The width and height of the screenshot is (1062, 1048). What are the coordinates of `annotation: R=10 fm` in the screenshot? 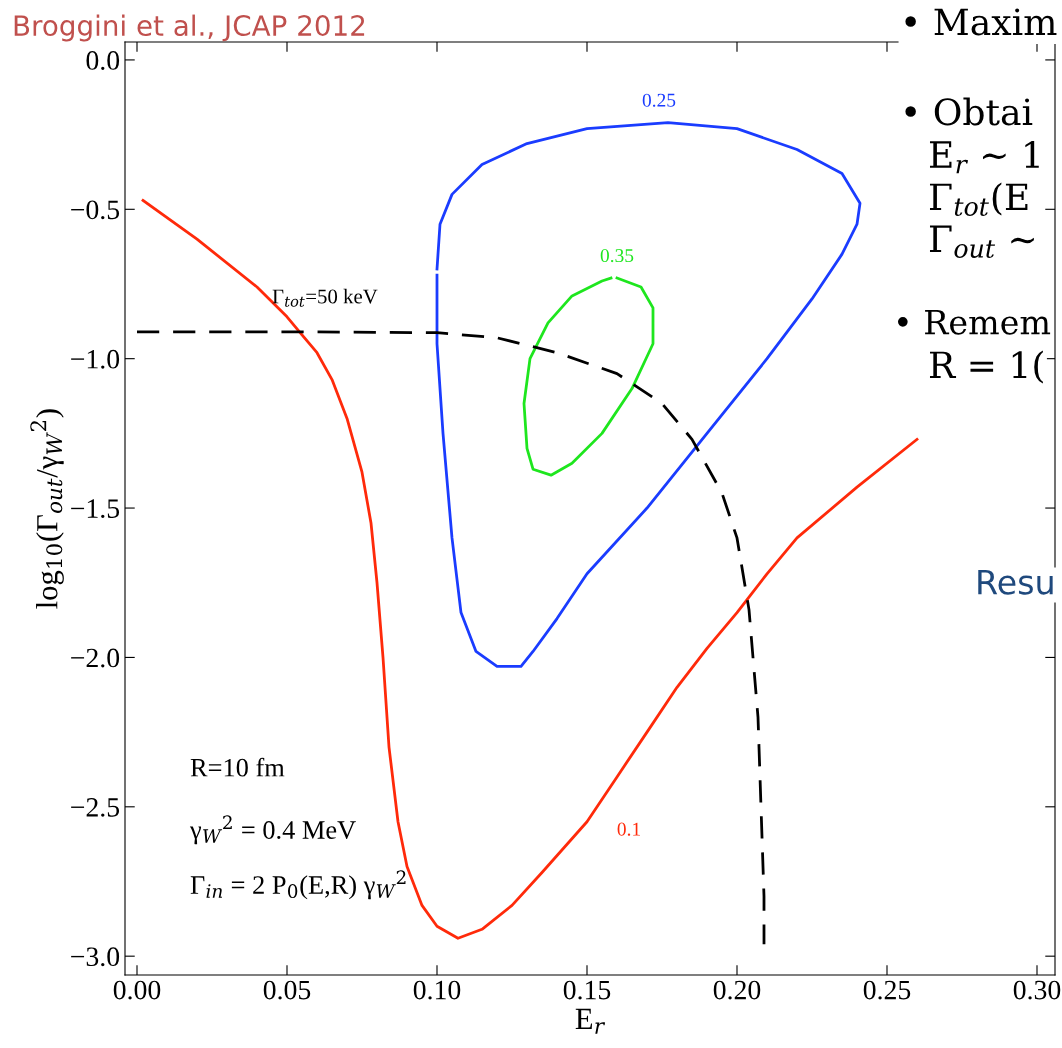 It's located at (237, 767).